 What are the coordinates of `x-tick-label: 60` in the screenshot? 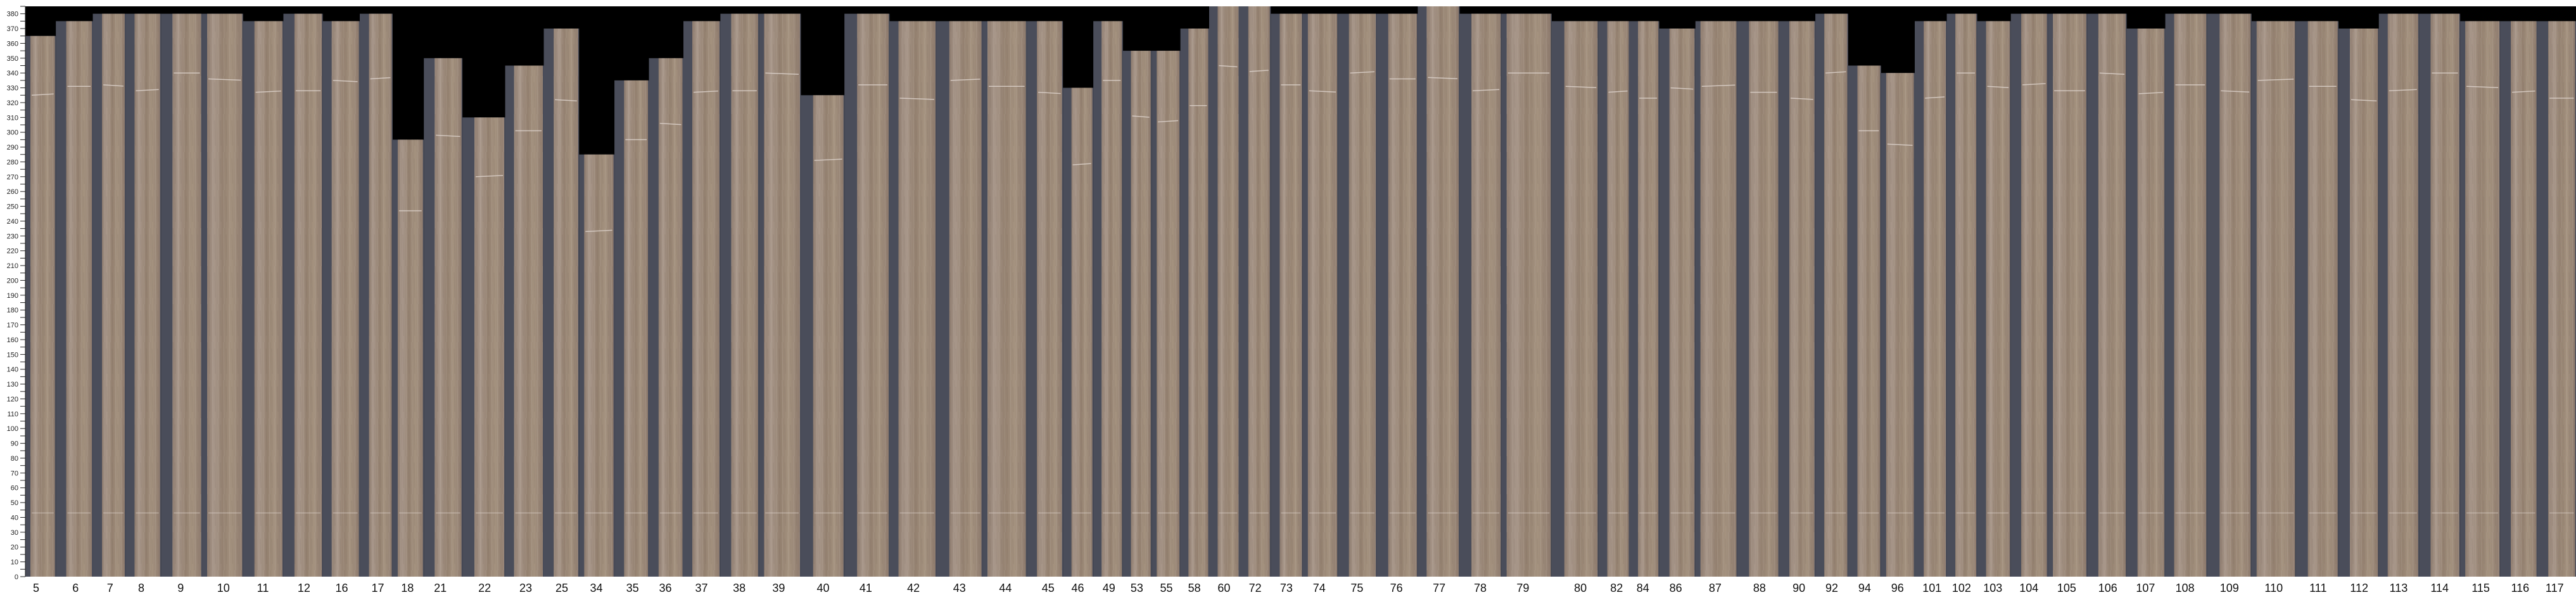 It's located at (1223, 588).